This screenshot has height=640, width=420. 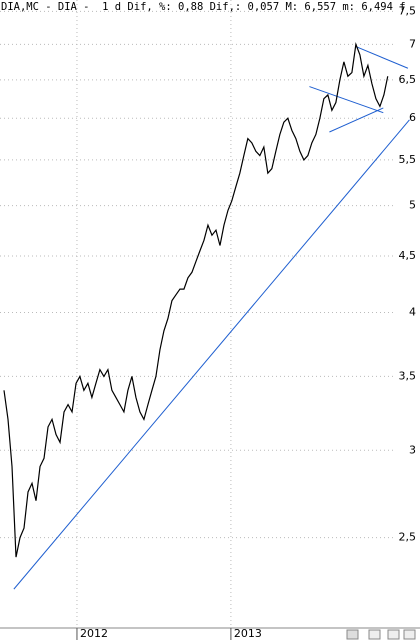 What do you see at coordinates (412, 117) in the screenshot?
I see `y-tick-label: 6` at bounding box center [412, 117].